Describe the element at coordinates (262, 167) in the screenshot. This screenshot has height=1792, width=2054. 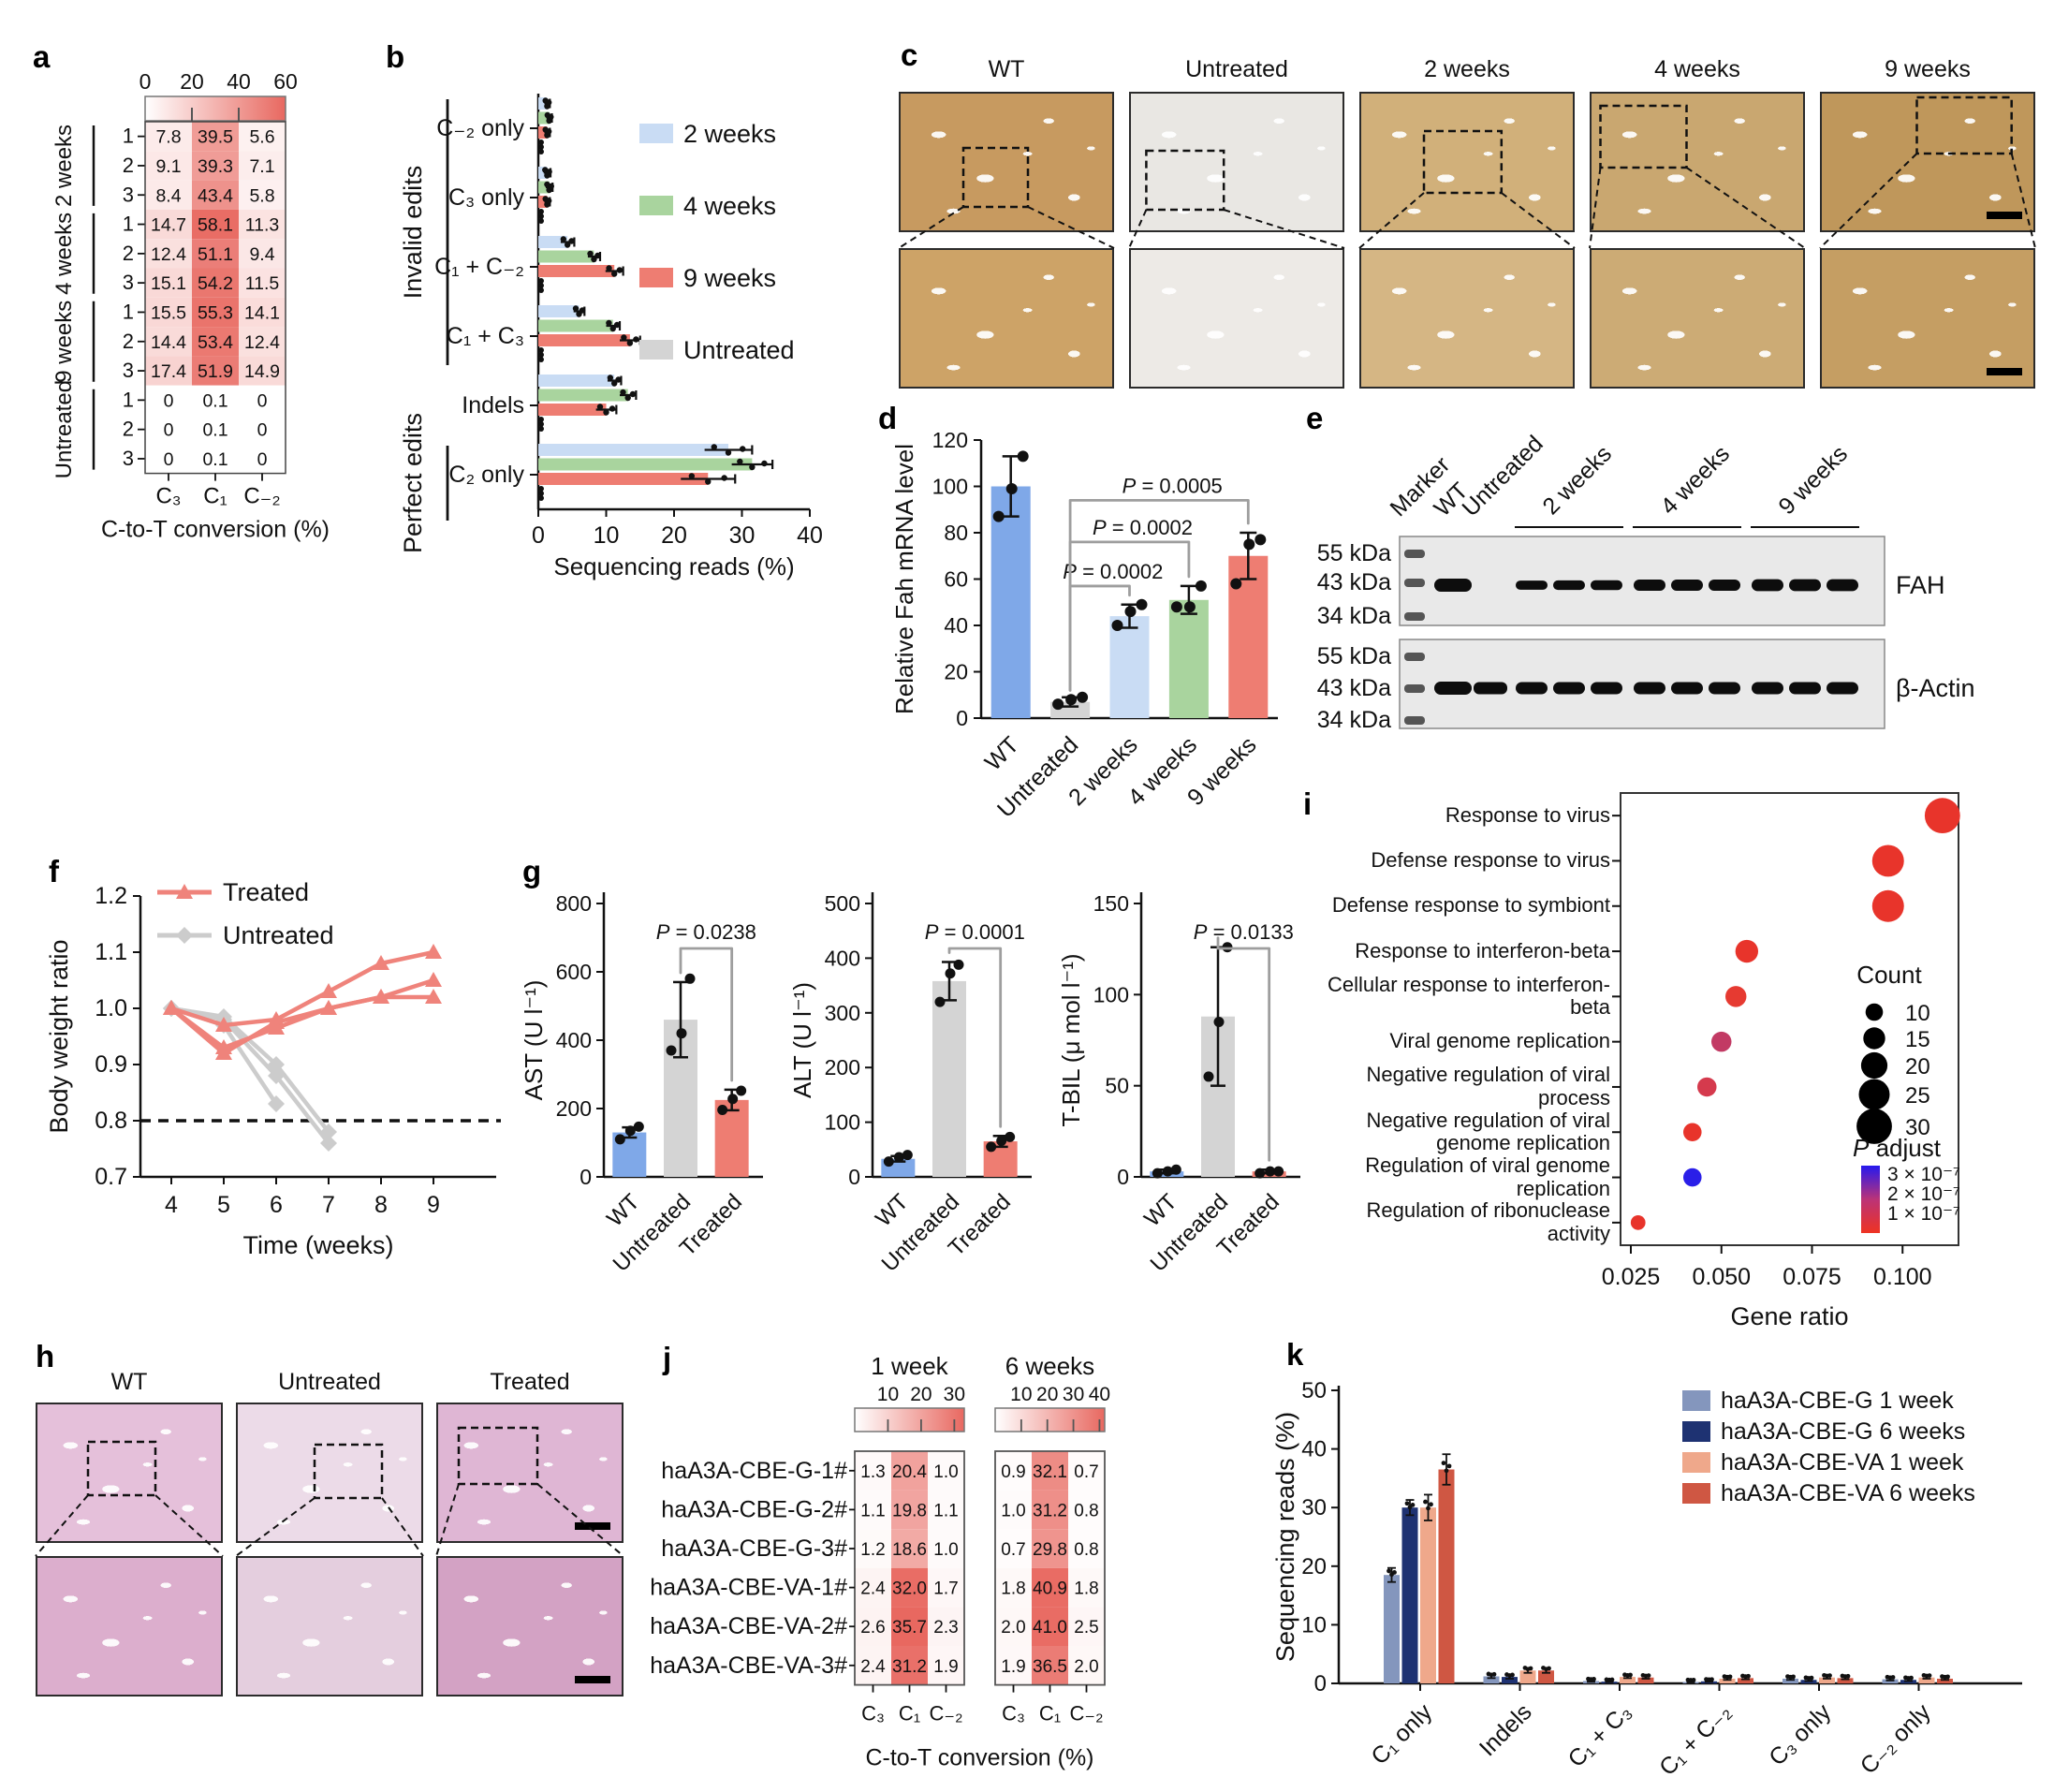
I see `heatmap-cell-value: 7.1` at that location.